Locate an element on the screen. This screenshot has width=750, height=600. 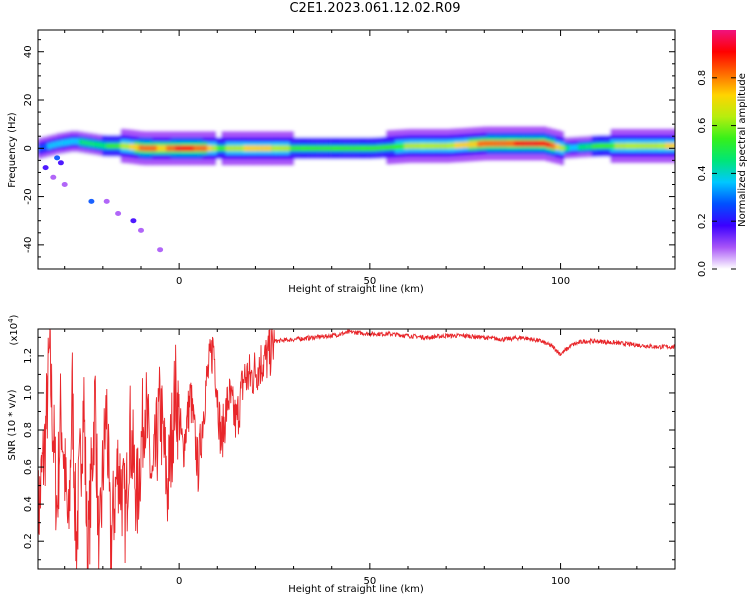
spectrogram-band is located at coordinates (356, 145).